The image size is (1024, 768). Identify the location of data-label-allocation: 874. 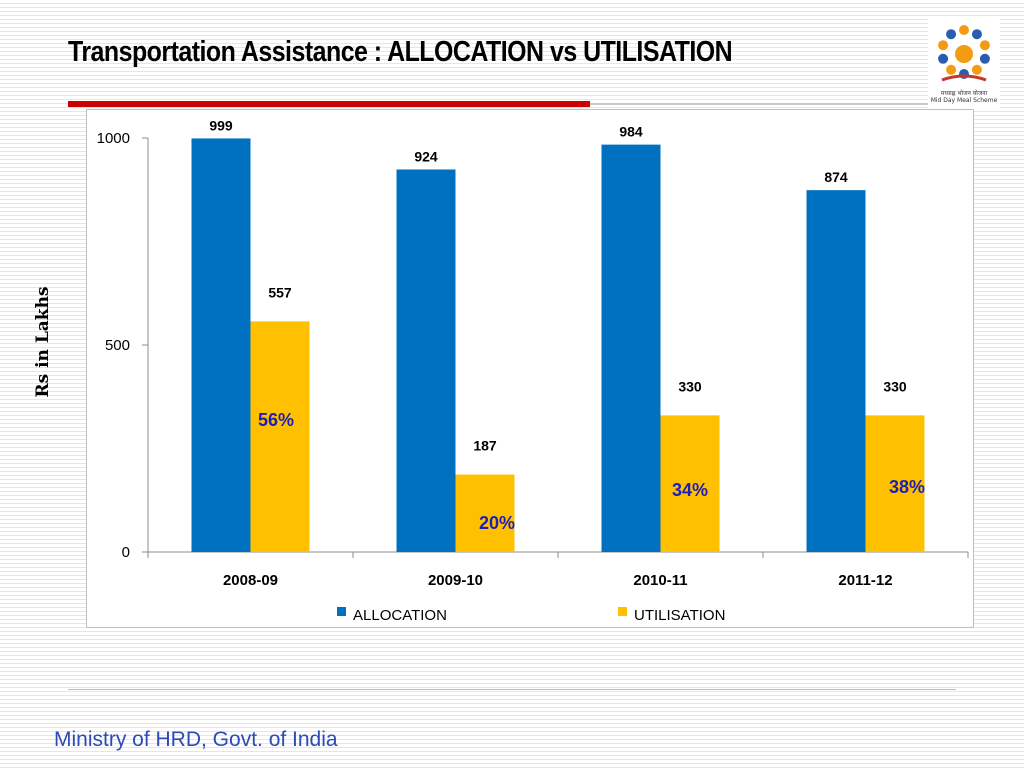
(836, 177).